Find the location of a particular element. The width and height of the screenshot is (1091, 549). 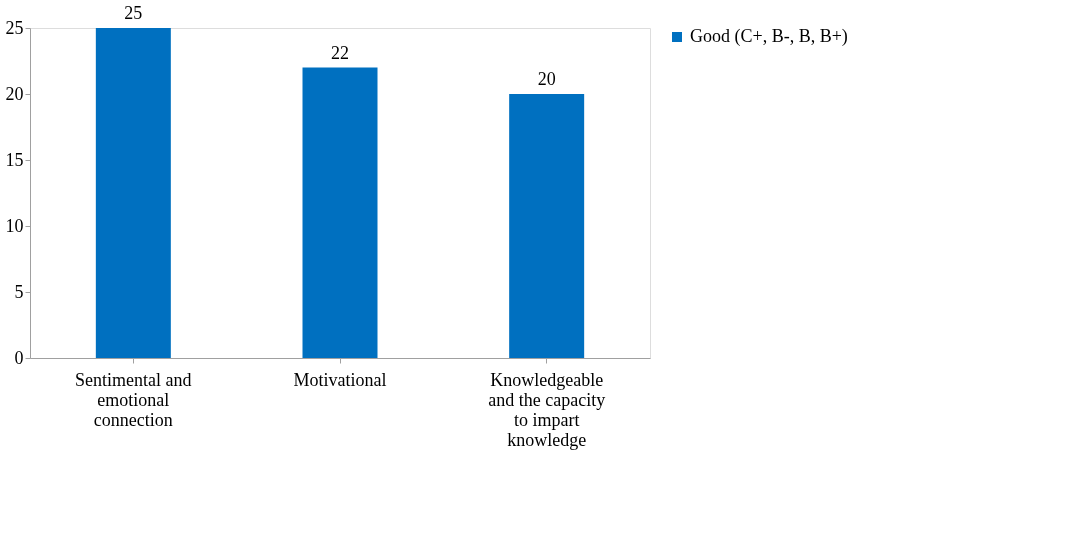

data-label: 25 is located at coordinates (133, 13).